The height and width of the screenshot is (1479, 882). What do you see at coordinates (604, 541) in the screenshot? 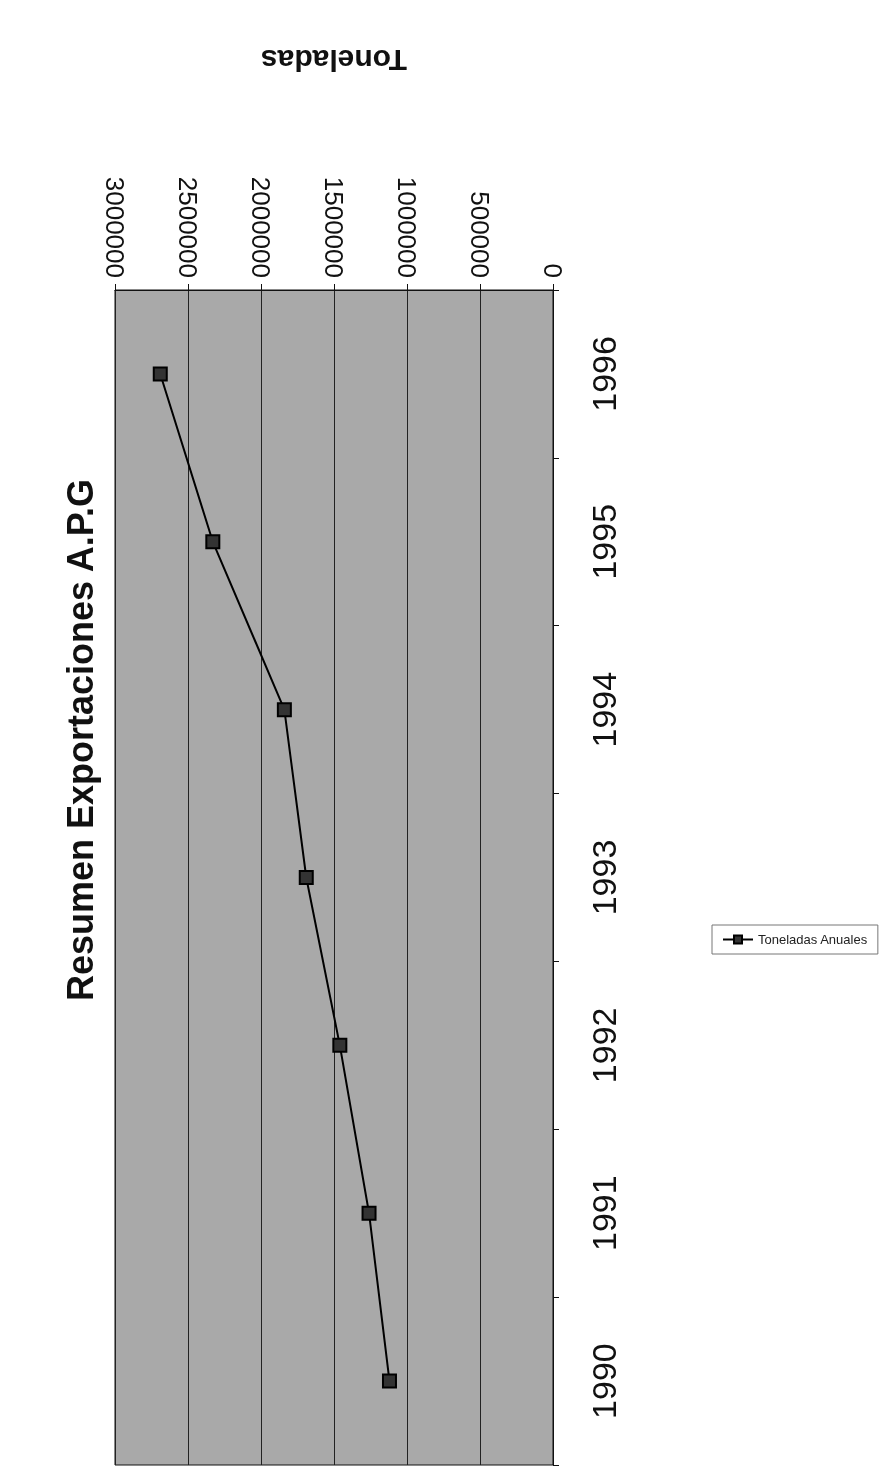
I see `y-tick-label: 1995` at bounding box center [604, 541].